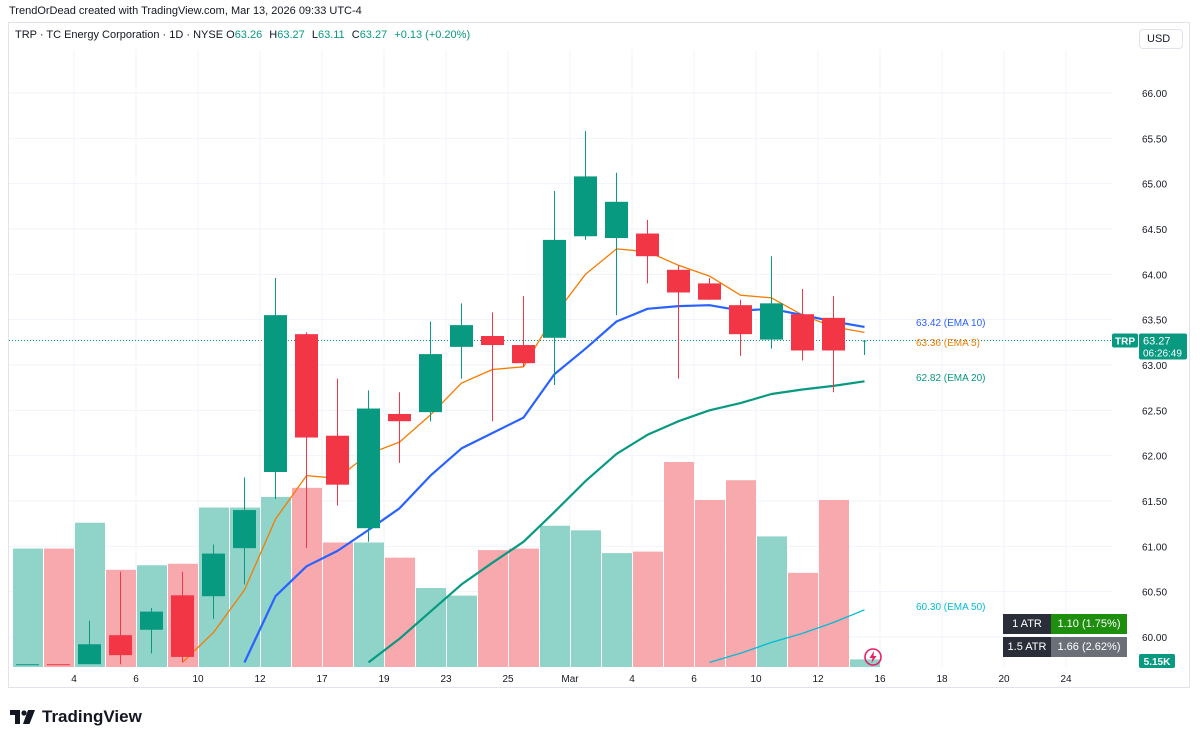 The height and width of the screenshot is (741, 1200). I want to click on x-tick-label: 19, so click(384, 679).